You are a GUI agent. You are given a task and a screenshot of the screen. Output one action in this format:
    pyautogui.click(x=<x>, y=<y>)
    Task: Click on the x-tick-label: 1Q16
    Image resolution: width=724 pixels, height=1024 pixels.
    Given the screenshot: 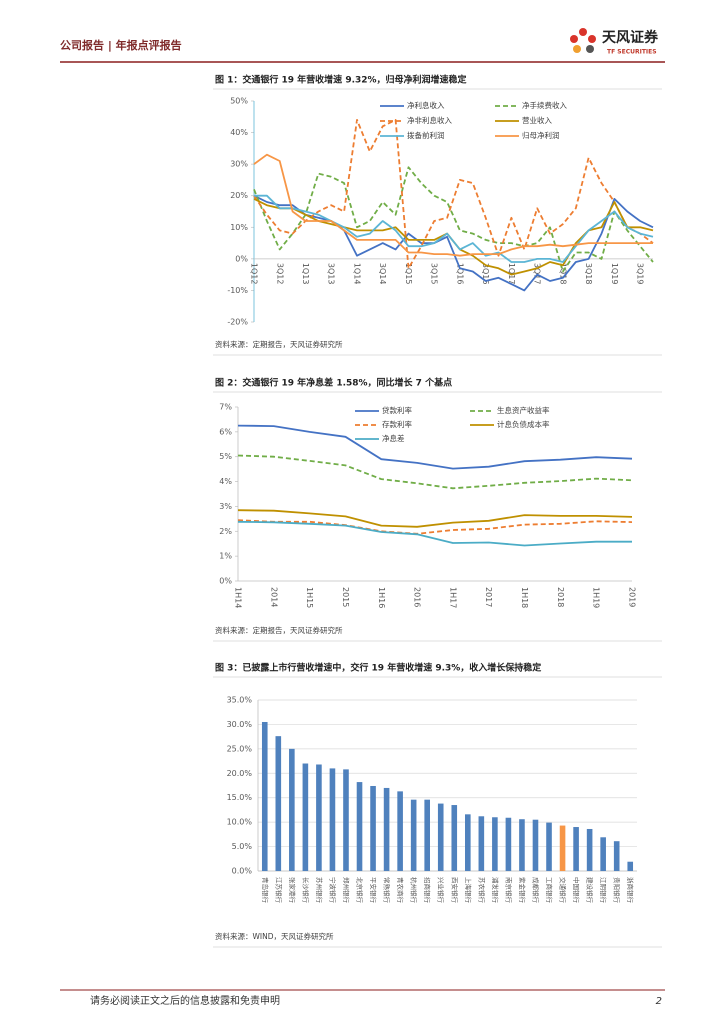 What is the action you would take?
    pyautogui.click(x=459, y=274)
    